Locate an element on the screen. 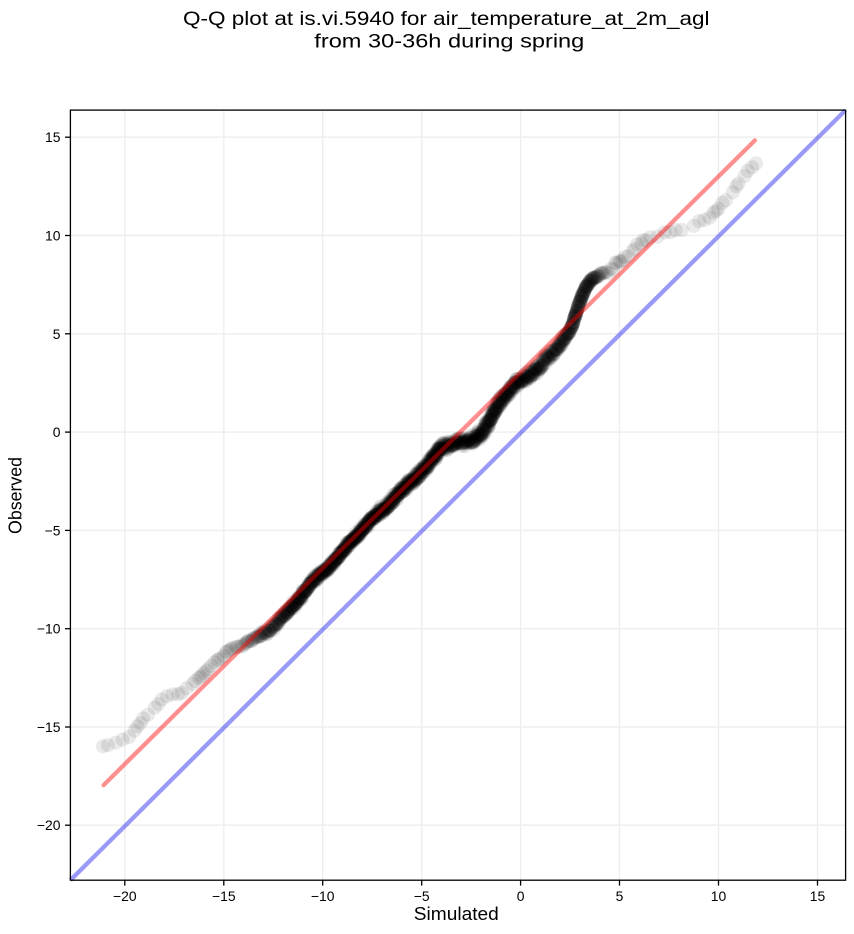 Image resolution: width=854 pixels, height=934 pixels. svg-text: Simulated is located at coordinates (456, 914).